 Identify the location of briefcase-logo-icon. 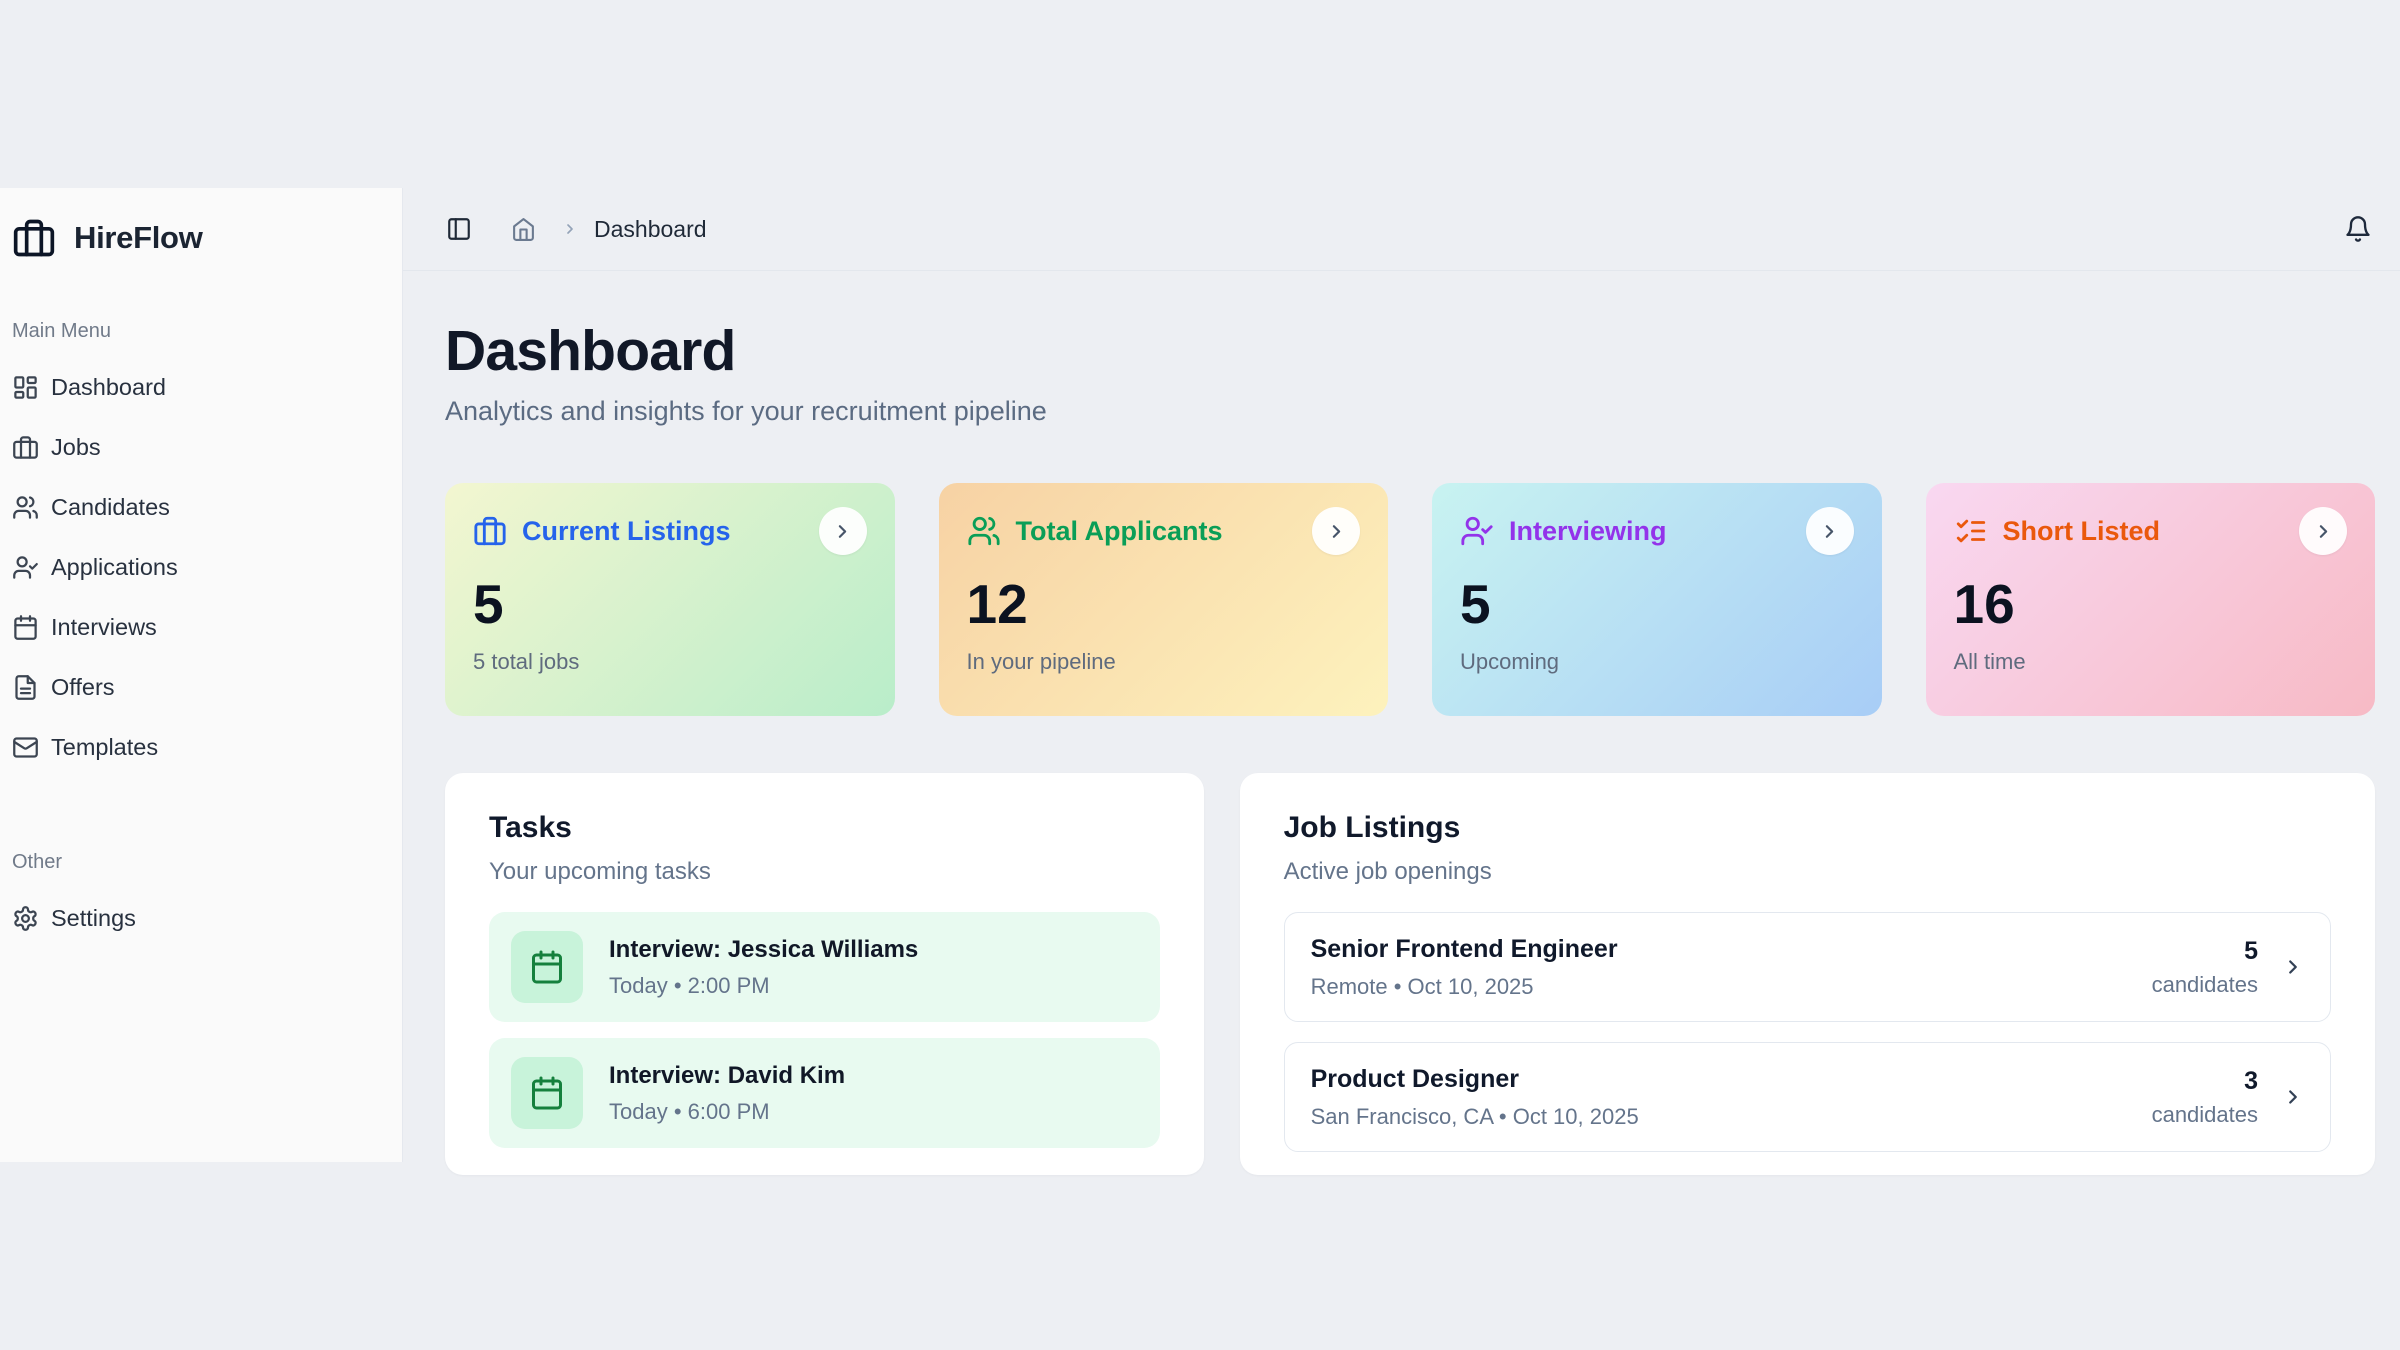
(34, 238).